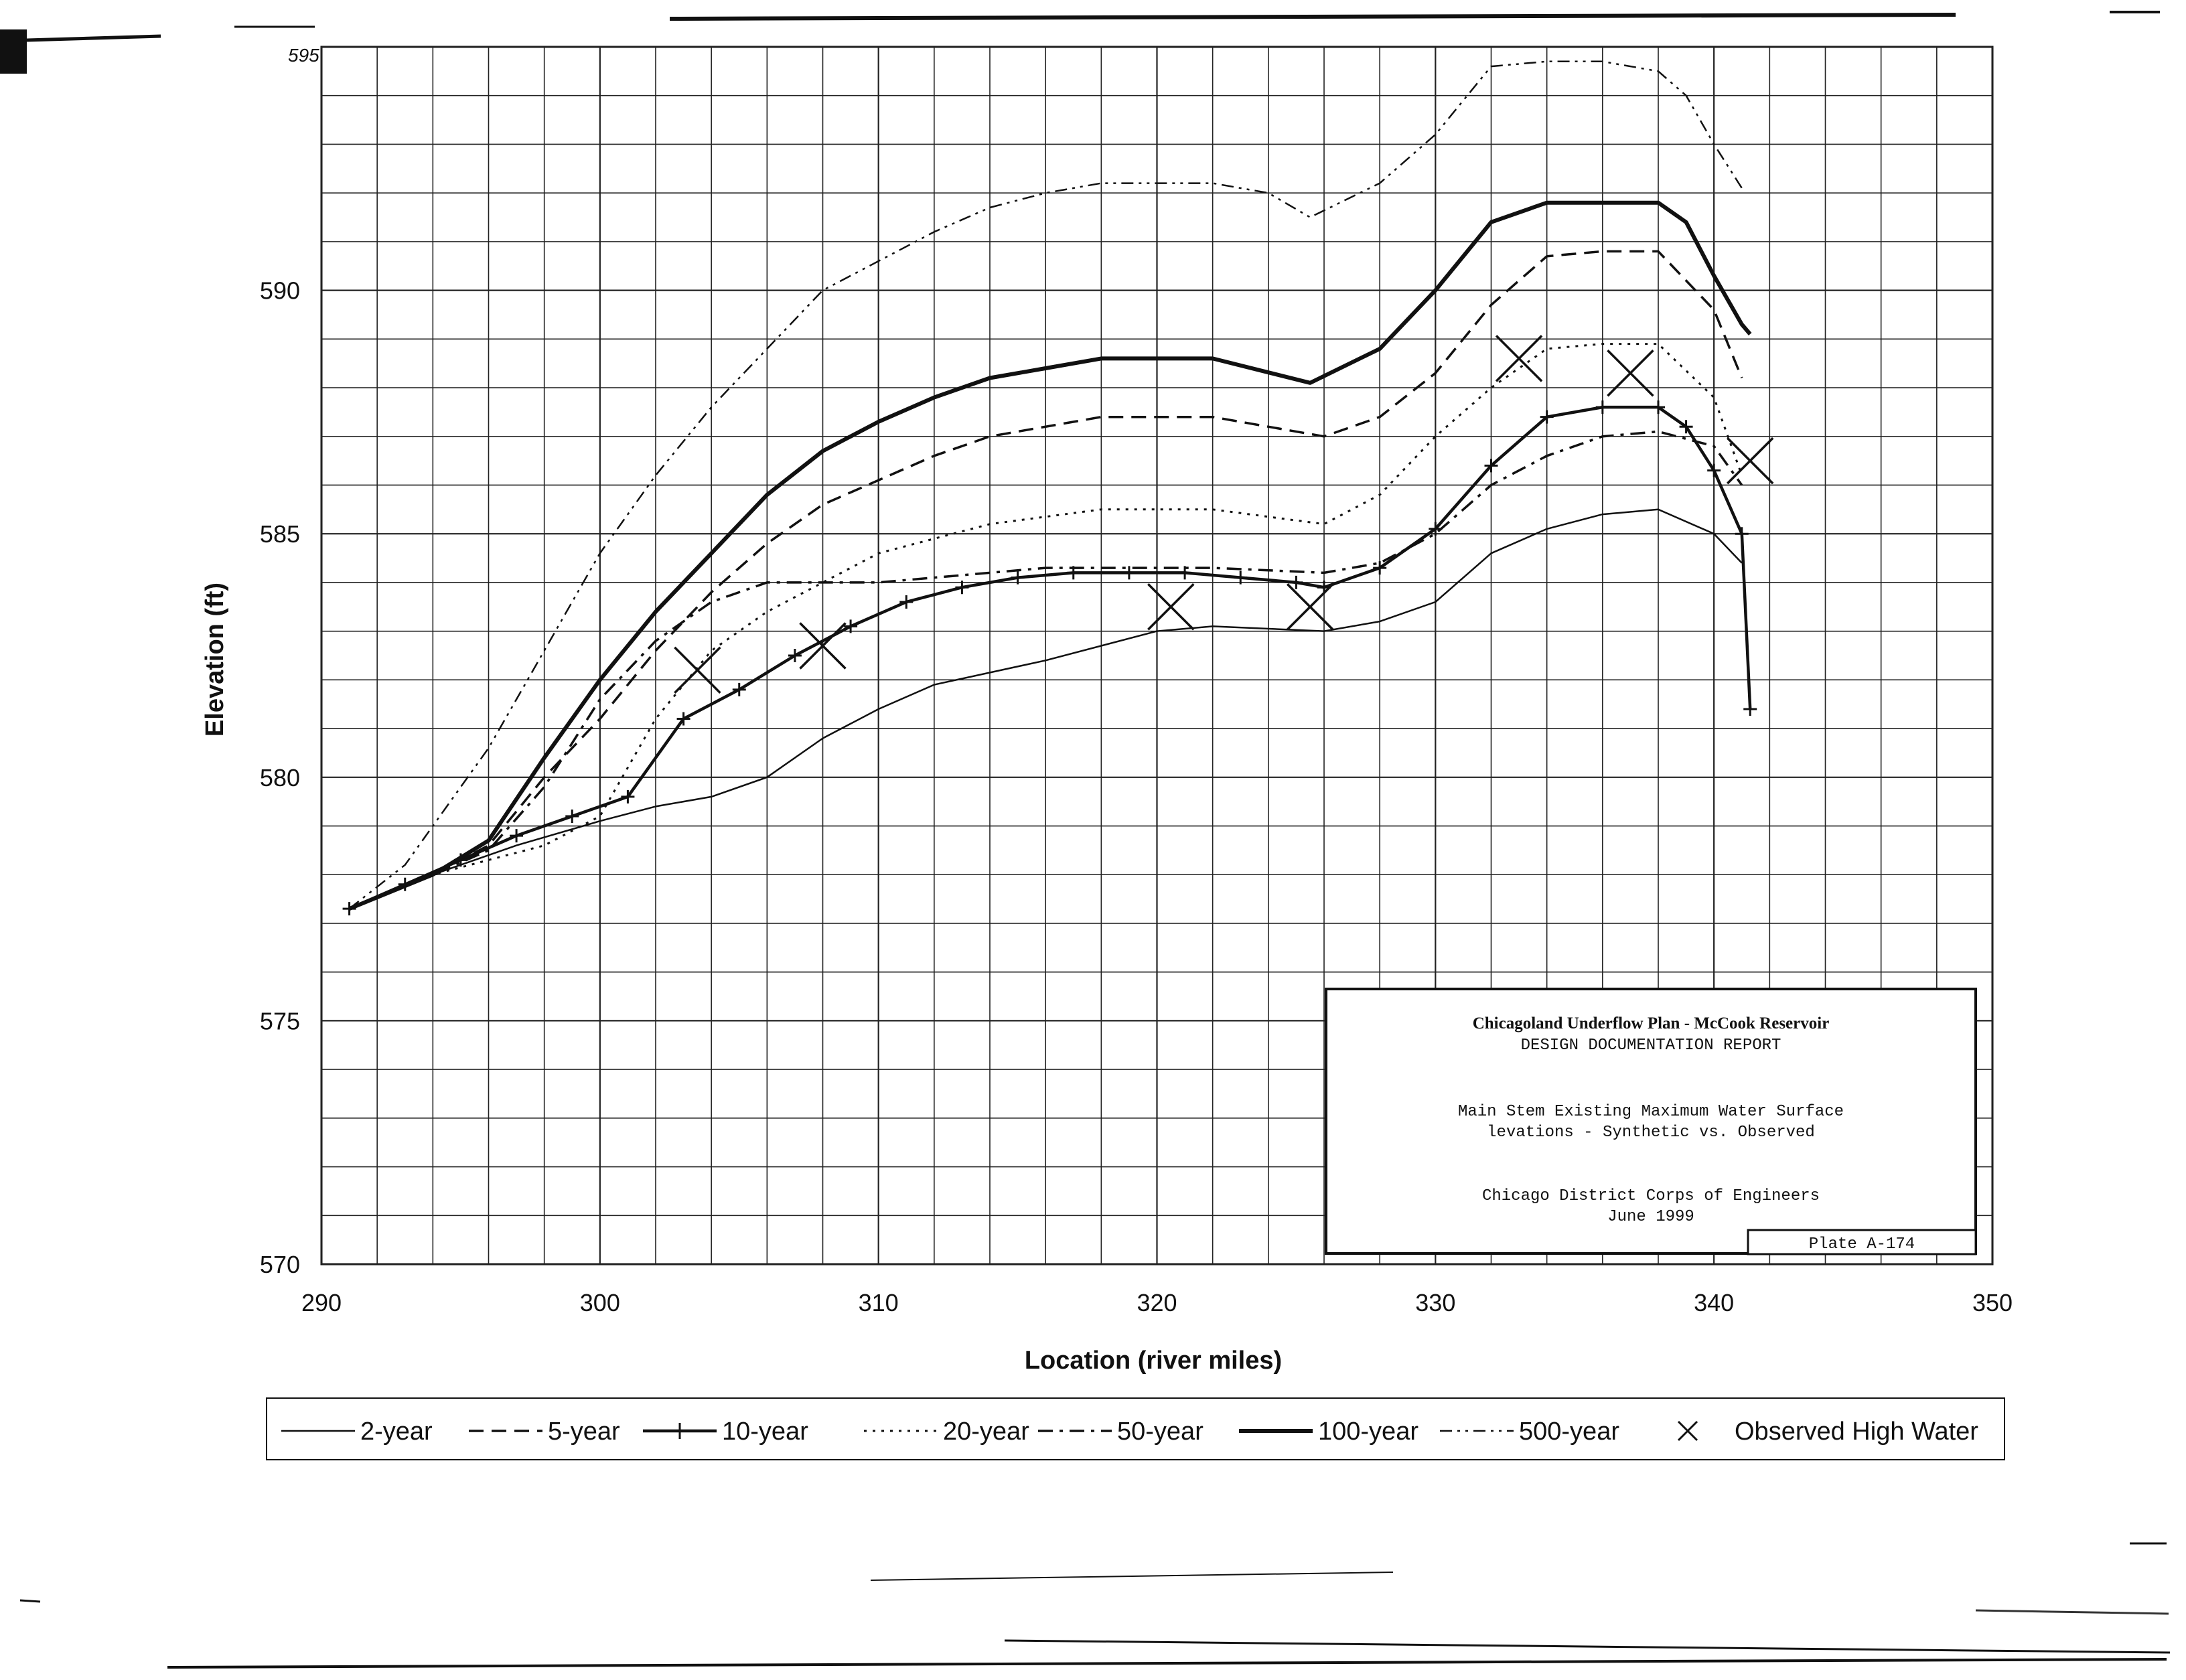 The height and width of the screenshot is (1680, 2186). What do you see at coordinates (1160, 1432) in the screenshot?
I see `legend-label: 50-year` at bounding box center [1160, 1432].